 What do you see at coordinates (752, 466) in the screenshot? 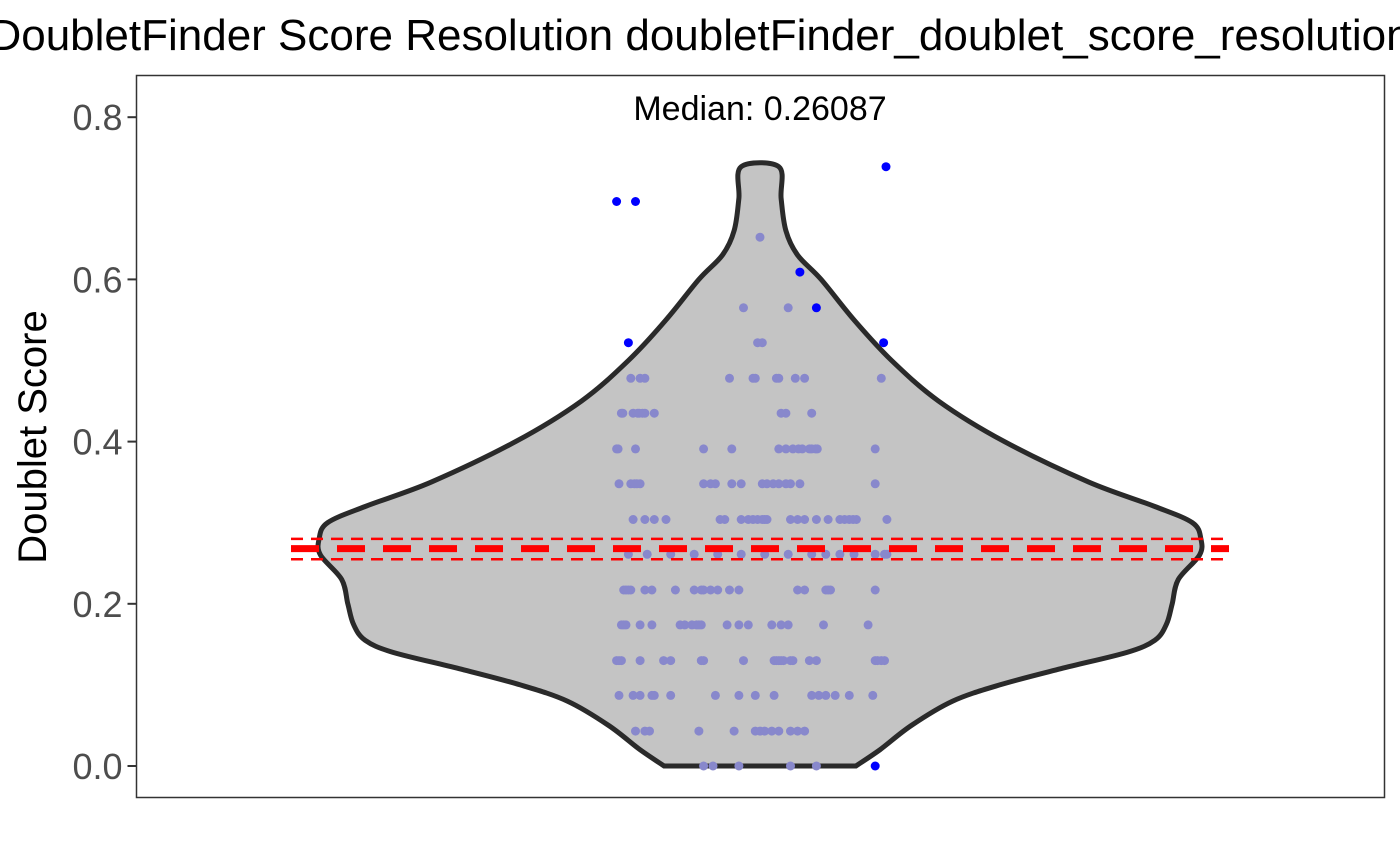
I see `points-layer` at bounding box center [752, 466].